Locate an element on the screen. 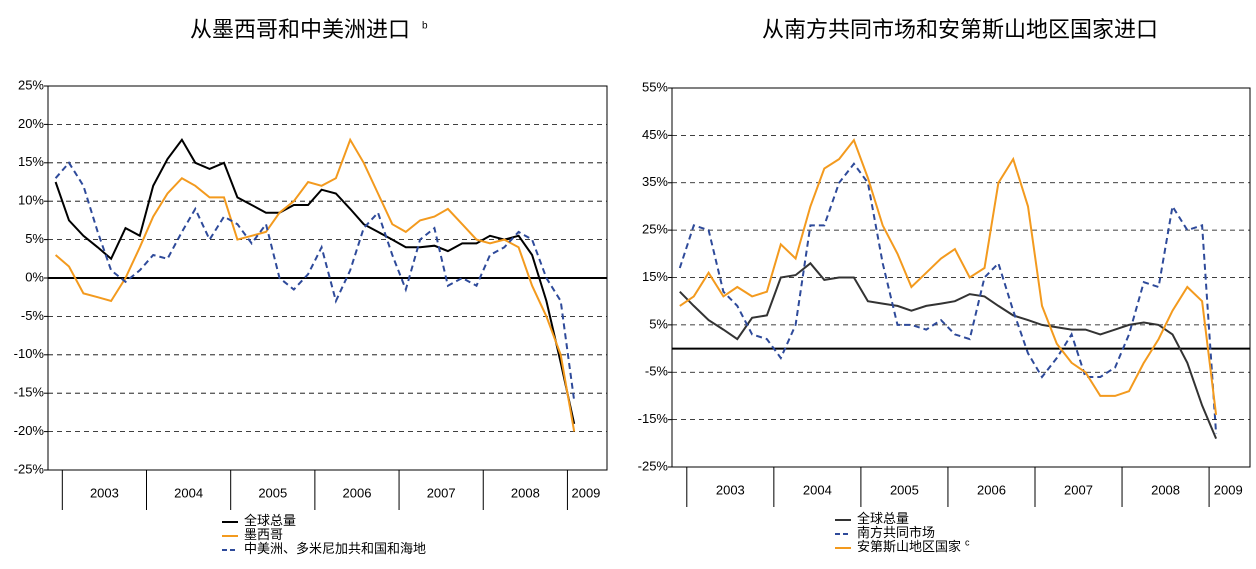 The height and width of the screenshot is (569, 1256). legend-note: c is located at coordinates (967, 542).